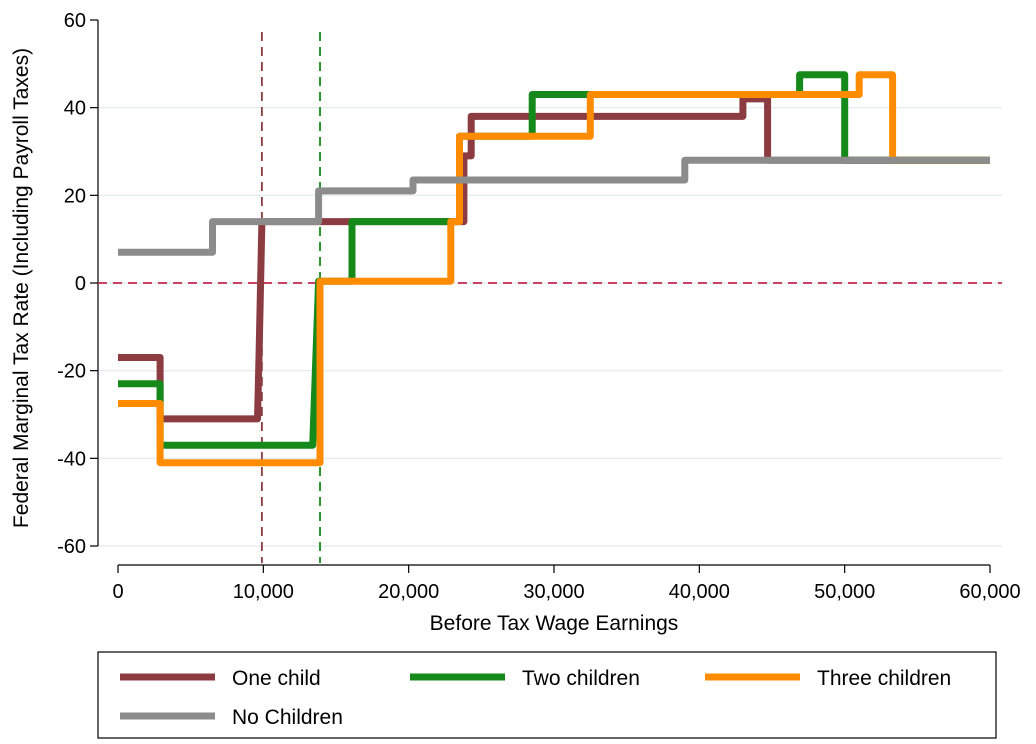 The height and width of the screenshot is (744, 1036). Describe the element at coordinates (276, 678) in the screenshot. I see `legend-label: One child` at that location.